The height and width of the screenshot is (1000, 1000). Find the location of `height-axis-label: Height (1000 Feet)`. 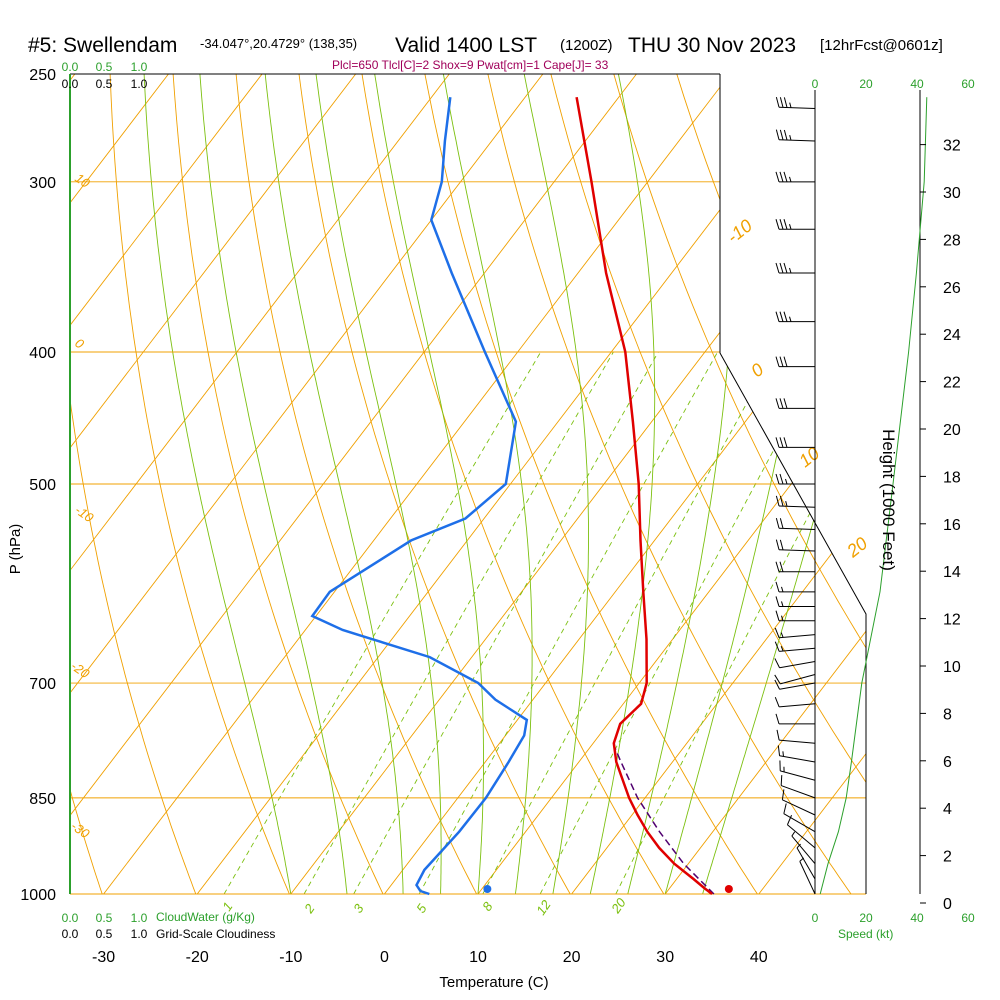

height-axis-label: Height (1000 Feet) is located at coordinates (888, 500).